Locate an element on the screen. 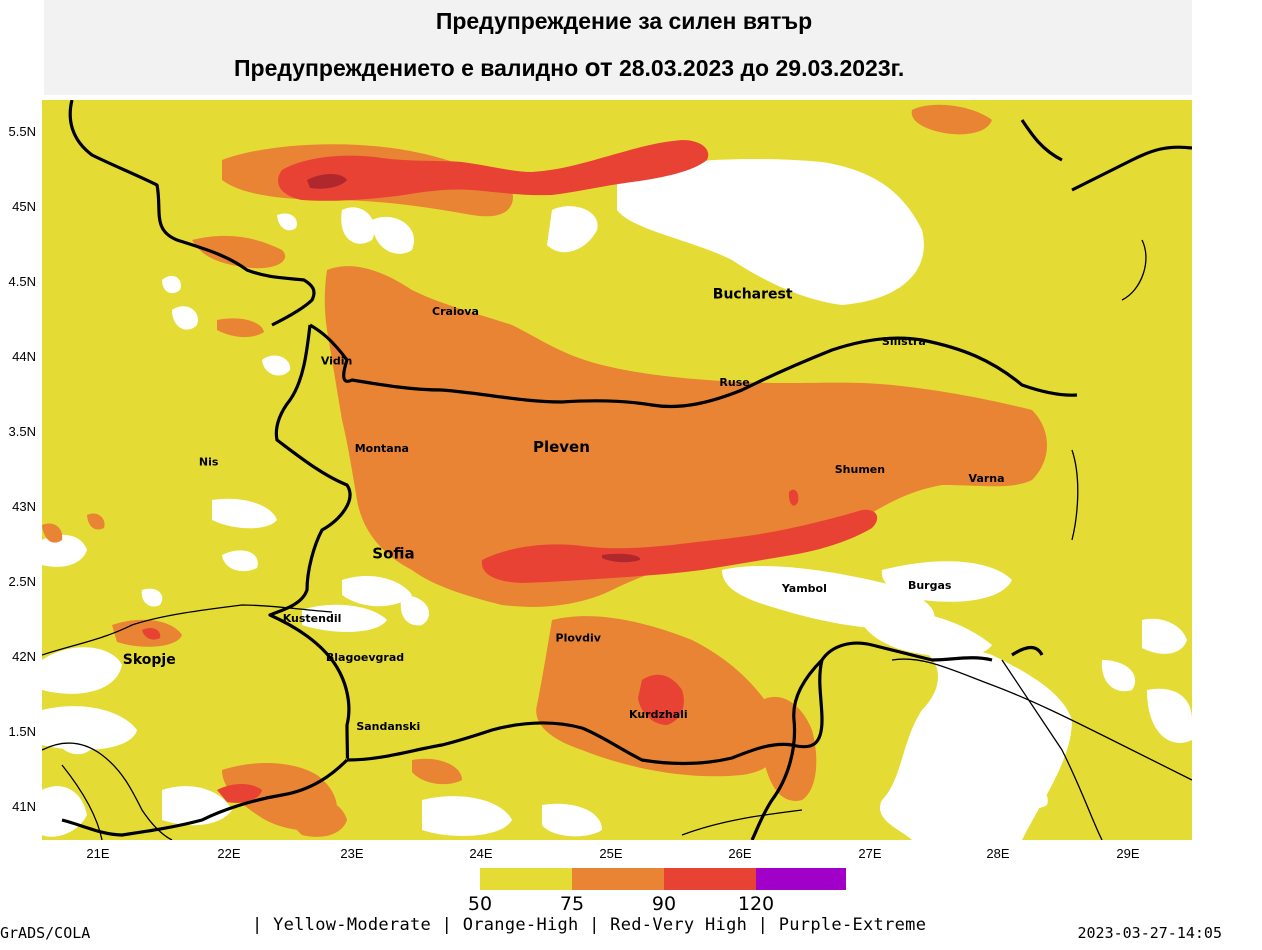  lat-label: 2.5N is located at coordinates (22, 581).